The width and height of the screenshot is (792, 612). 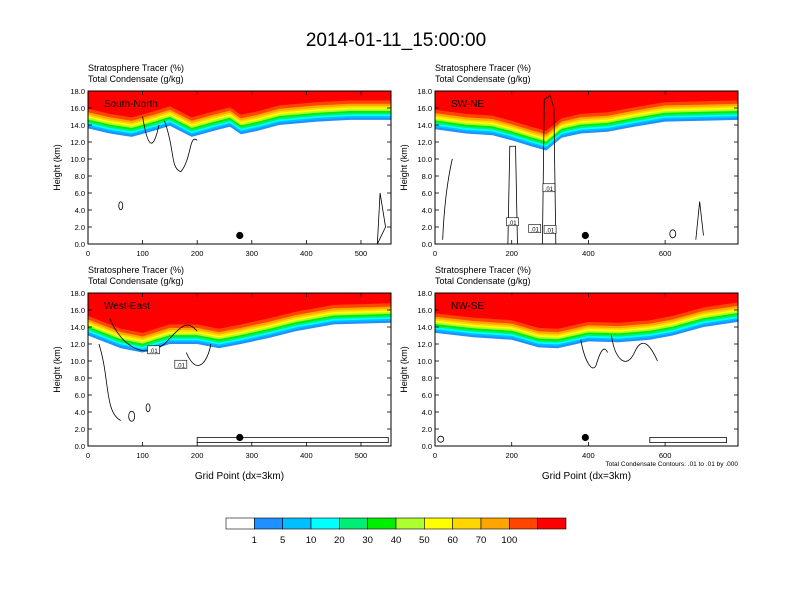 What do you see at coordinates (509, 540) in the screenshot?
I see `colorbar-label: 100` at bounding box center [509, 540].